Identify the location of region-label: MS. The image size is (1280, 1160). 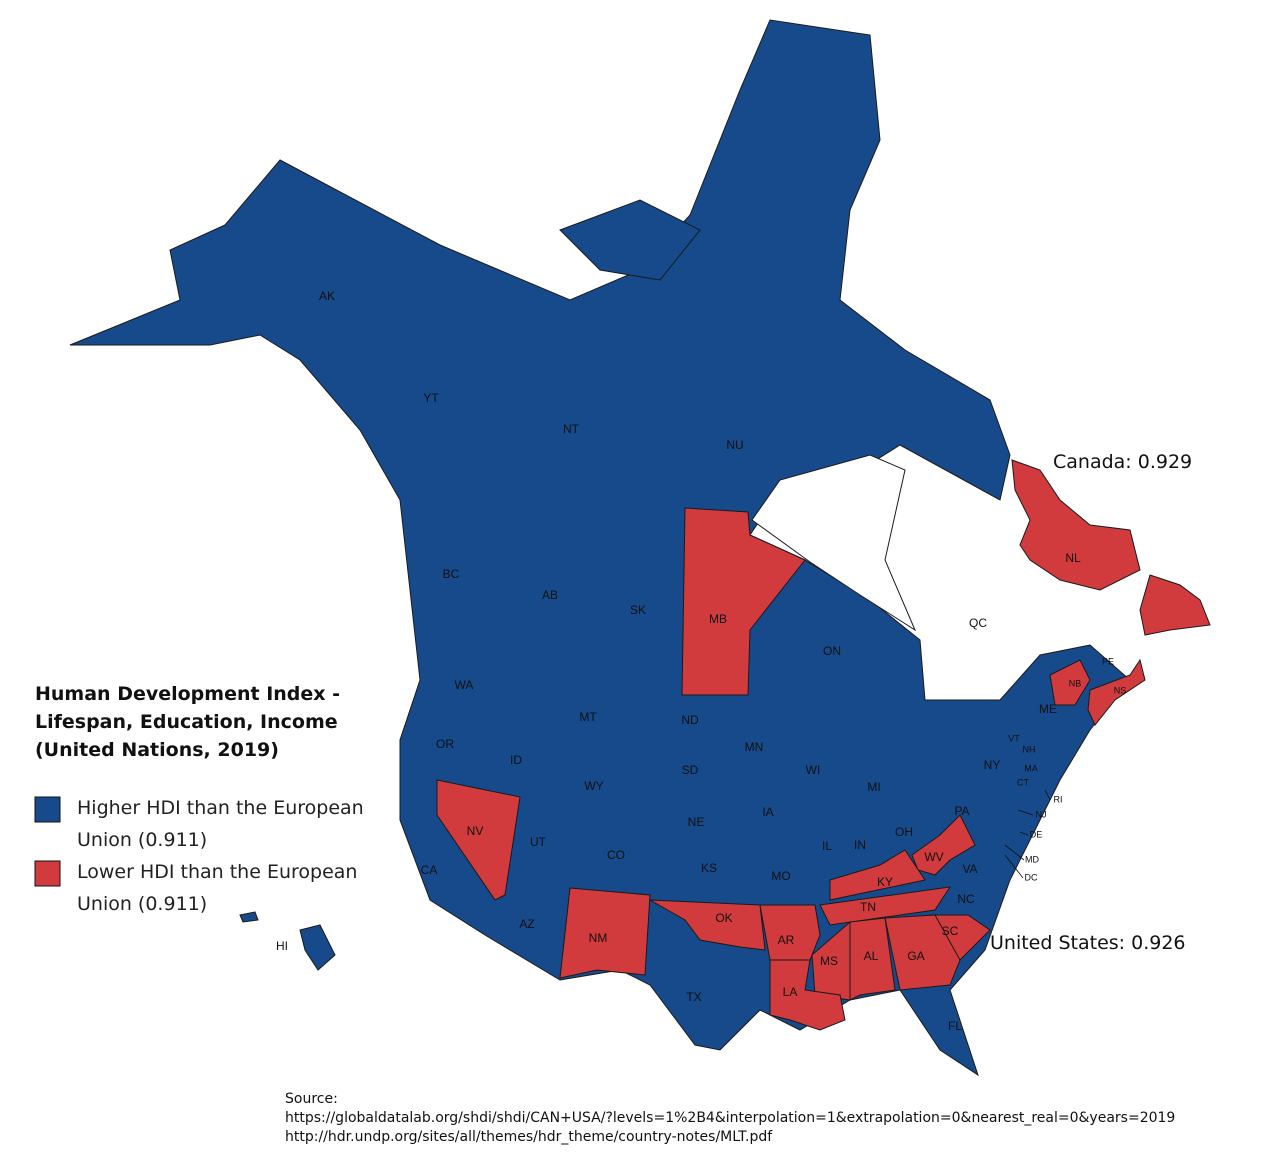
(829, 961).